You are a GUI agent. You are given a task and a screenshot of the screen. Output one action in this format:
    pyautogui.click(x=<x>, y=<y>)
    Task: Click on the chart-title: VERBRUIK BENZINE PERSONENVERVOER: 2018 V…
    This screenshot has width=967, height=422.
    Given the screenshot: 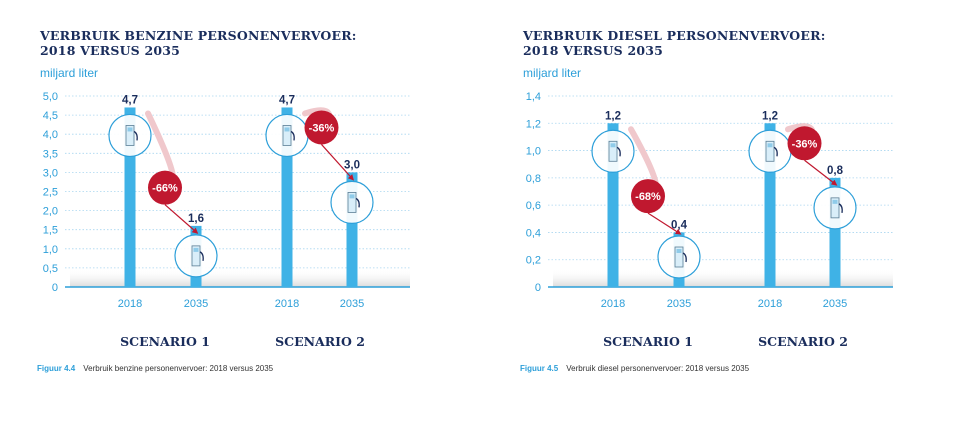 What is the action you would take?
    pyautogui.click(x=198, y=43)
    